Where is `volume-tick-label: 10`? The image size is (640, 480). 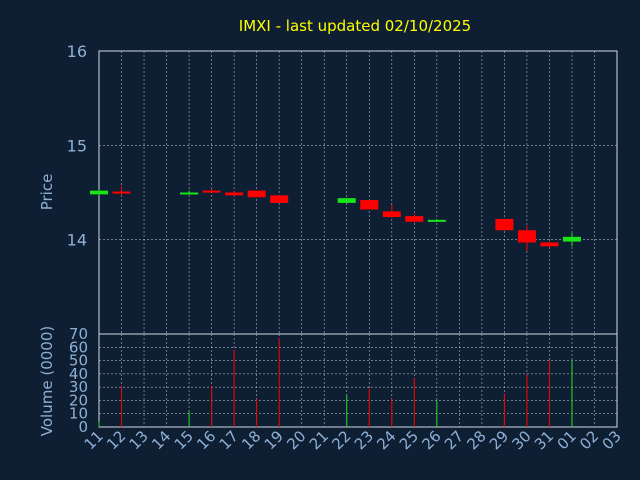 volume-tick-label: 10 is located at coordinates (78, 414).